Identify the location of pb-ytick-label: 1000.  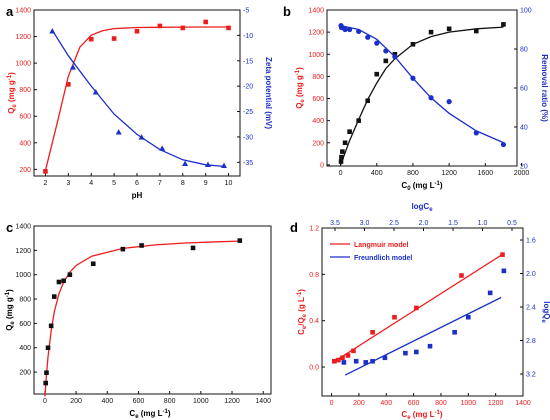
(316, 55).